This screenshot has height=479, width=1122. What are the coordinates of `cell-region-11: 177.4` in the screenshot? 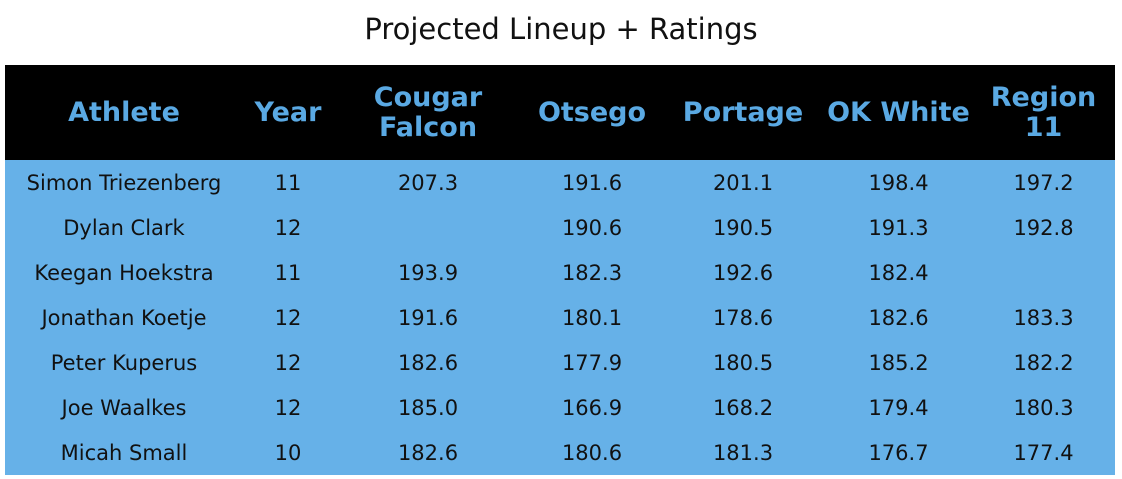 It's located at (1043, 452).